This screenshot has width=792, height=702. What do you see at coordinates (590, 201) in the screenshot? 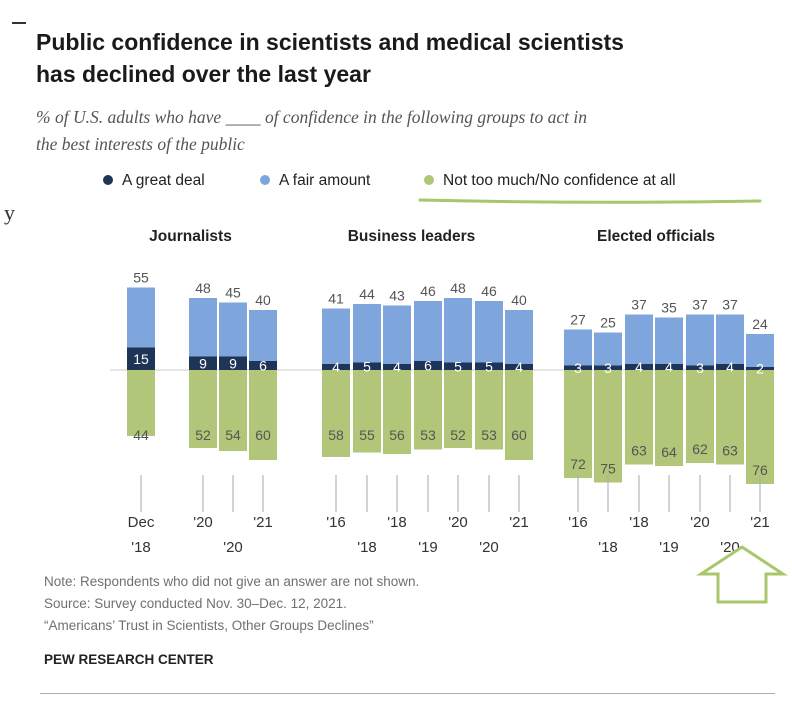
I see `annotation-underline` at bounding box center [590, 201].